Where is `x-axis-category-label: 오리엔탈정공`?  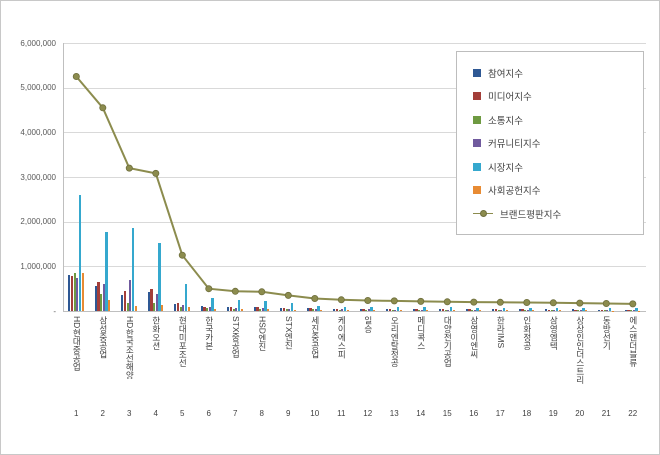 x-axis-category-label: 오리엔탈정공 is located at coordinates (394, 341).